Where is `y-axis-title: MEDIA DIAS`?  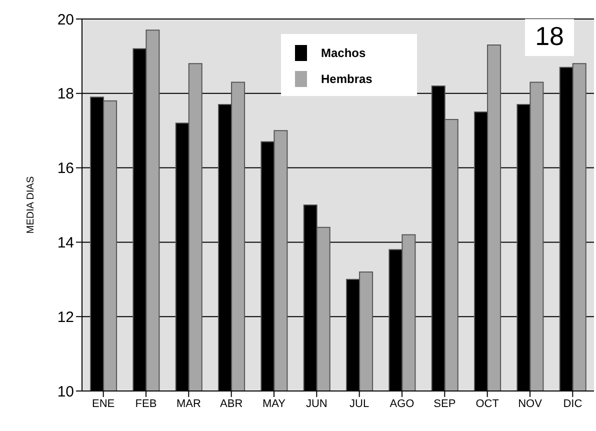
y-axis-title: MEDIA DIAS is located at coordinates (31, 205).